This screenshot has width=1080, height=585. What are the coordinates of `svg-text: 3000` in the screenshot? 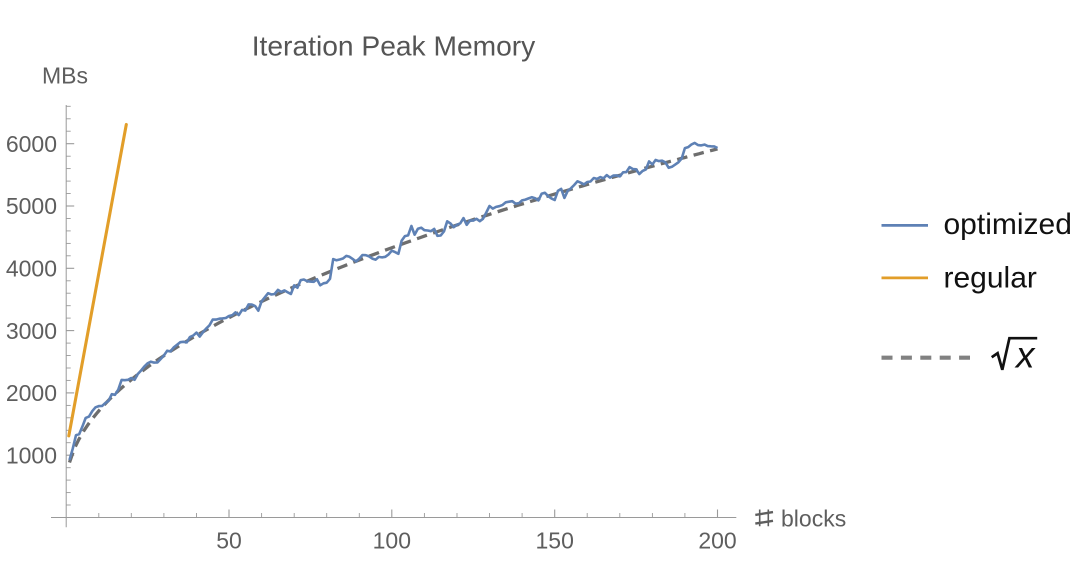 It's located at (31, 331).